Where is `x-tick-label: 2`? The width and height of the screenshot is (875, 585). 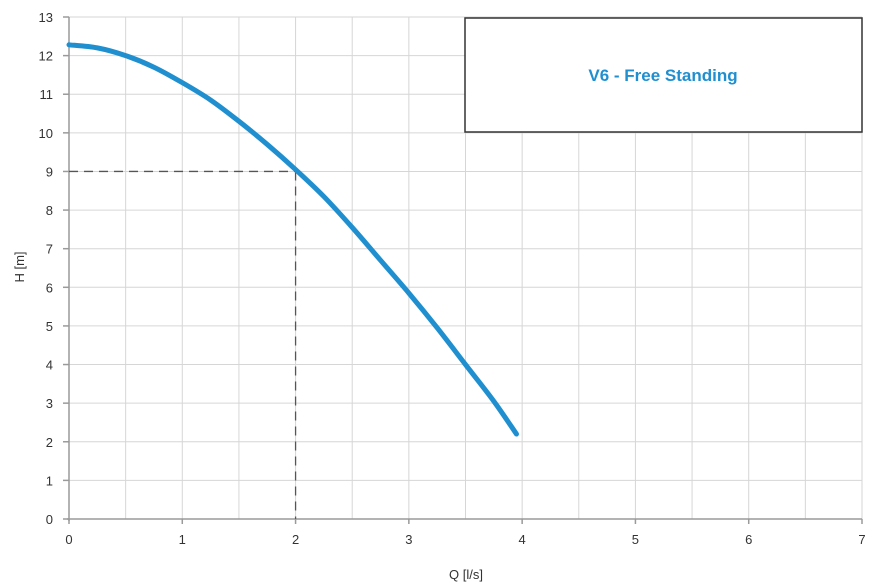 x-tick-label: 2 is located at coordinates (295, 539).